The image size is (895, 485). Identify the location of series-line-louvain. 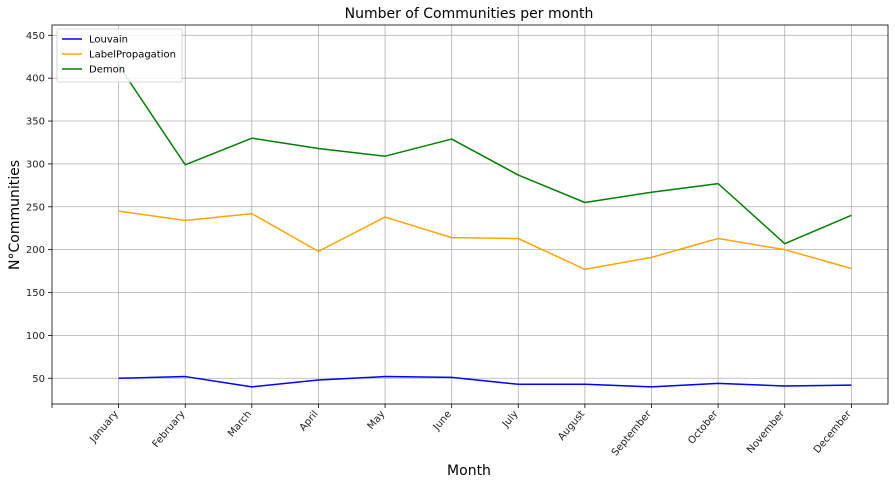
(485, 381).